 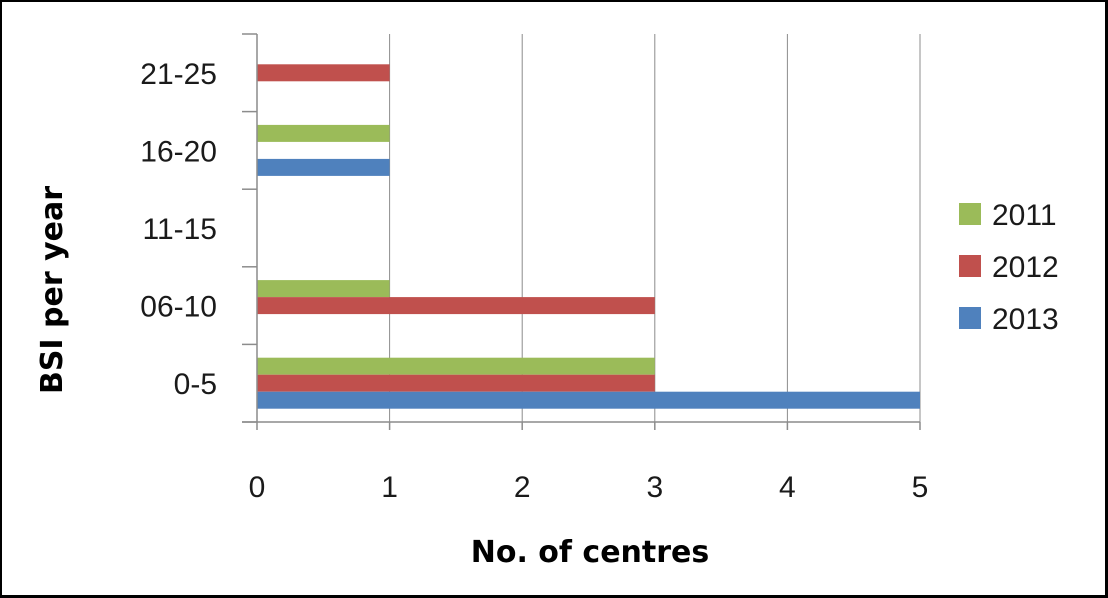 What do you see at coordinates (323, 73) in the screenshot?
I see `bar-21-25-2012` at bounding box center [323, 73].